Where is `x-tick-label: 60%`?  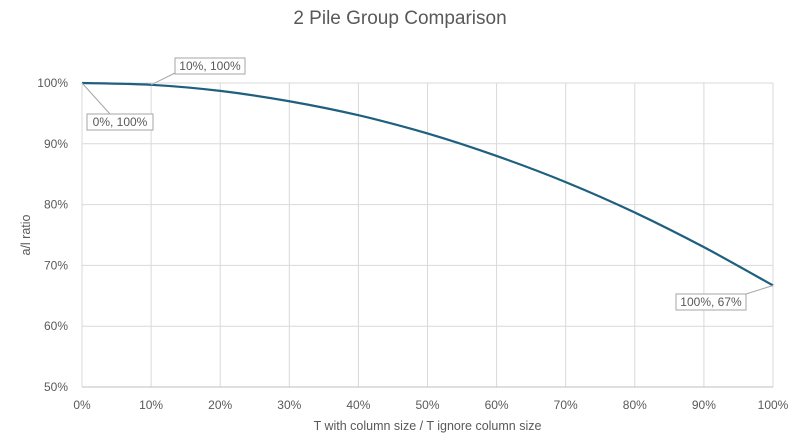 x-tick-label: 60% is located at coordinates (497, 405).